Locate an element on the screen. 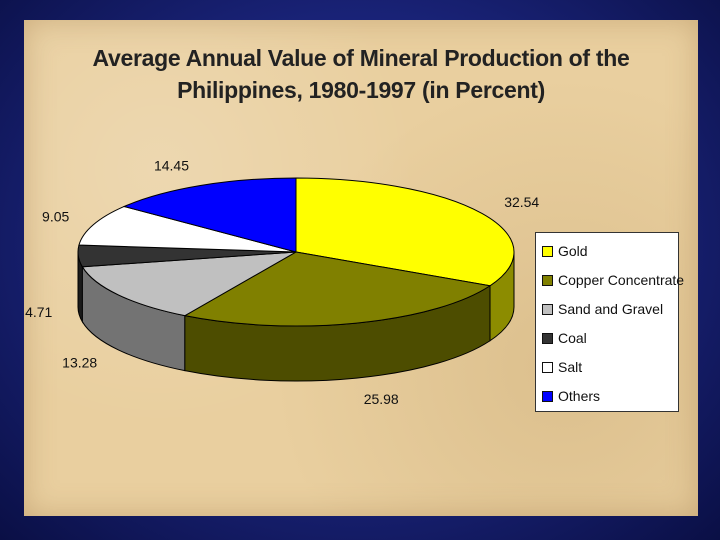  legend-label-sand-and-gravel: Sand and Gravel is located at coordinates (611, 309).